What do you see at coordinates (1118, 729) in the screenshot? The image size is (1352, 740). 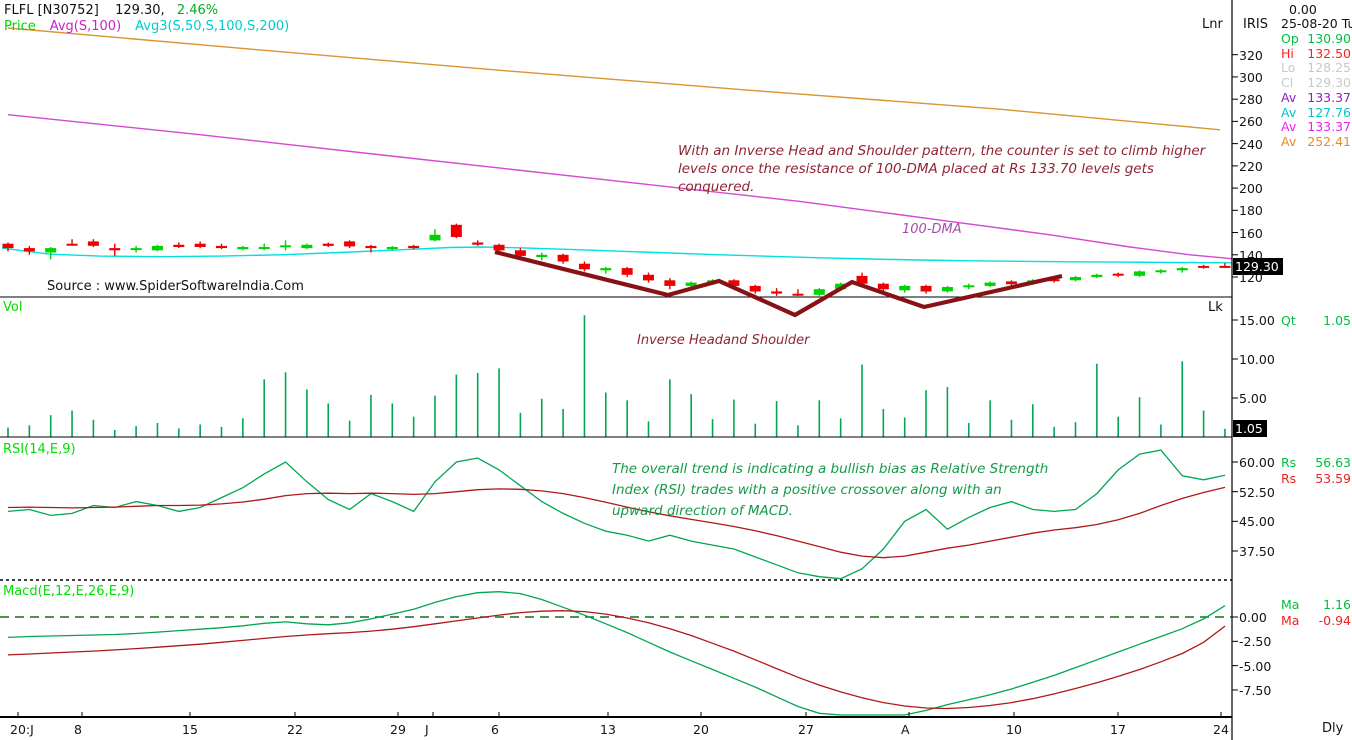 I see `x-axis-tick-label: 17` at bounding box center [1118, 729].